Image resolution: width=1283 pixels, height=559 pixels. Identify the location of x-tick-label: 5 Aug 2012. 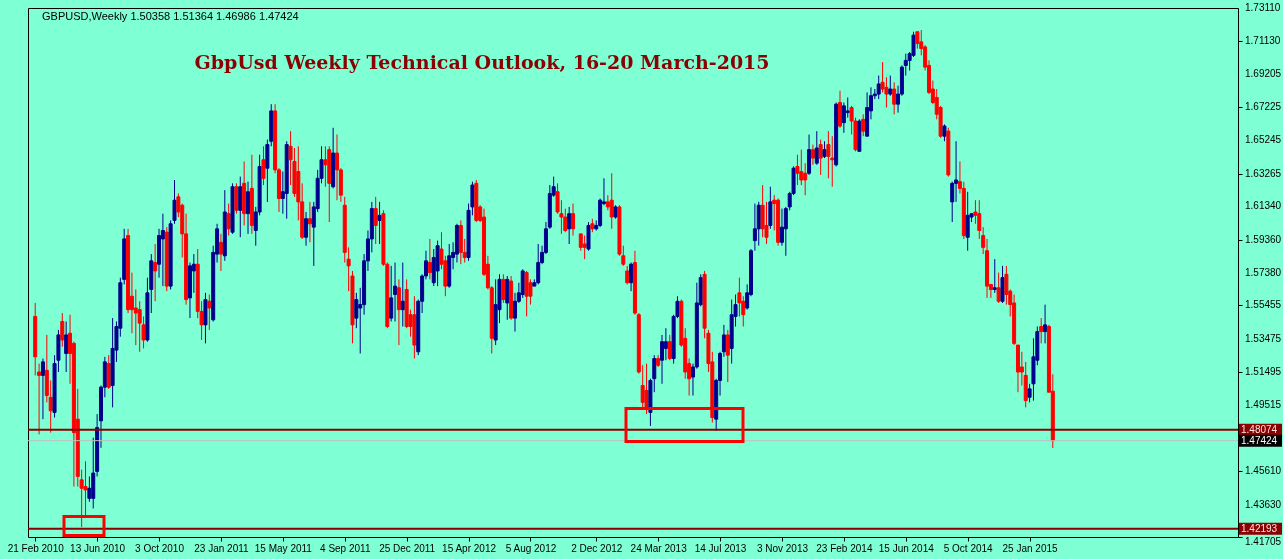
(531, 548).